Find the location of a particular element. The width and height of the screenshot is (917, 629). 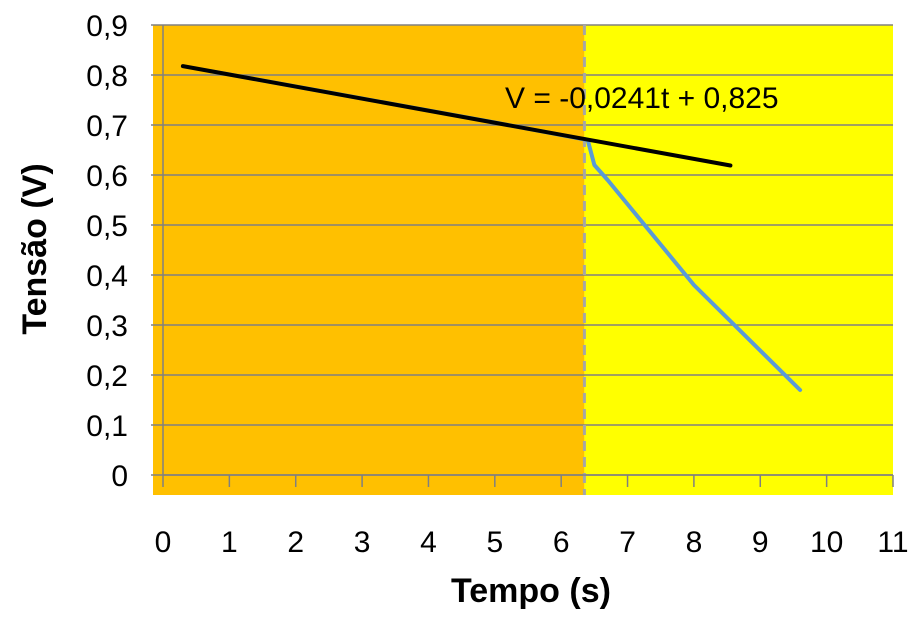

x-axis-title: Tempo (s) is located at coordinates (531, 591).